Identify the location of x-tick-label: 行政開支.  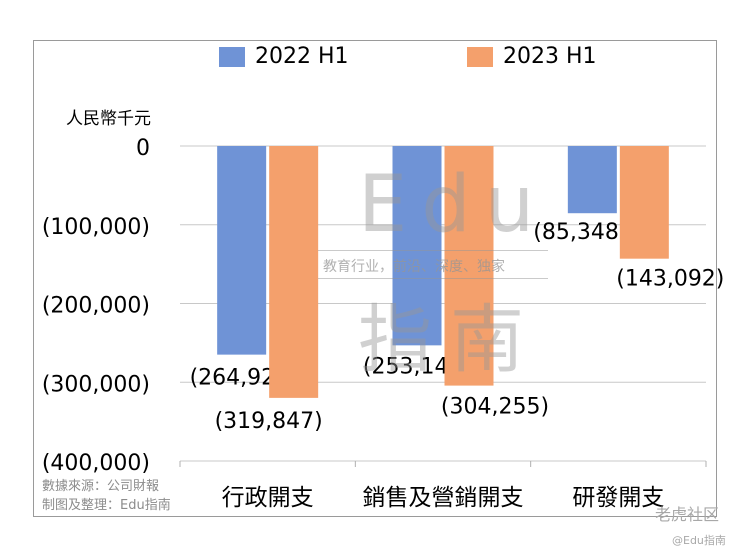
(268, 498).